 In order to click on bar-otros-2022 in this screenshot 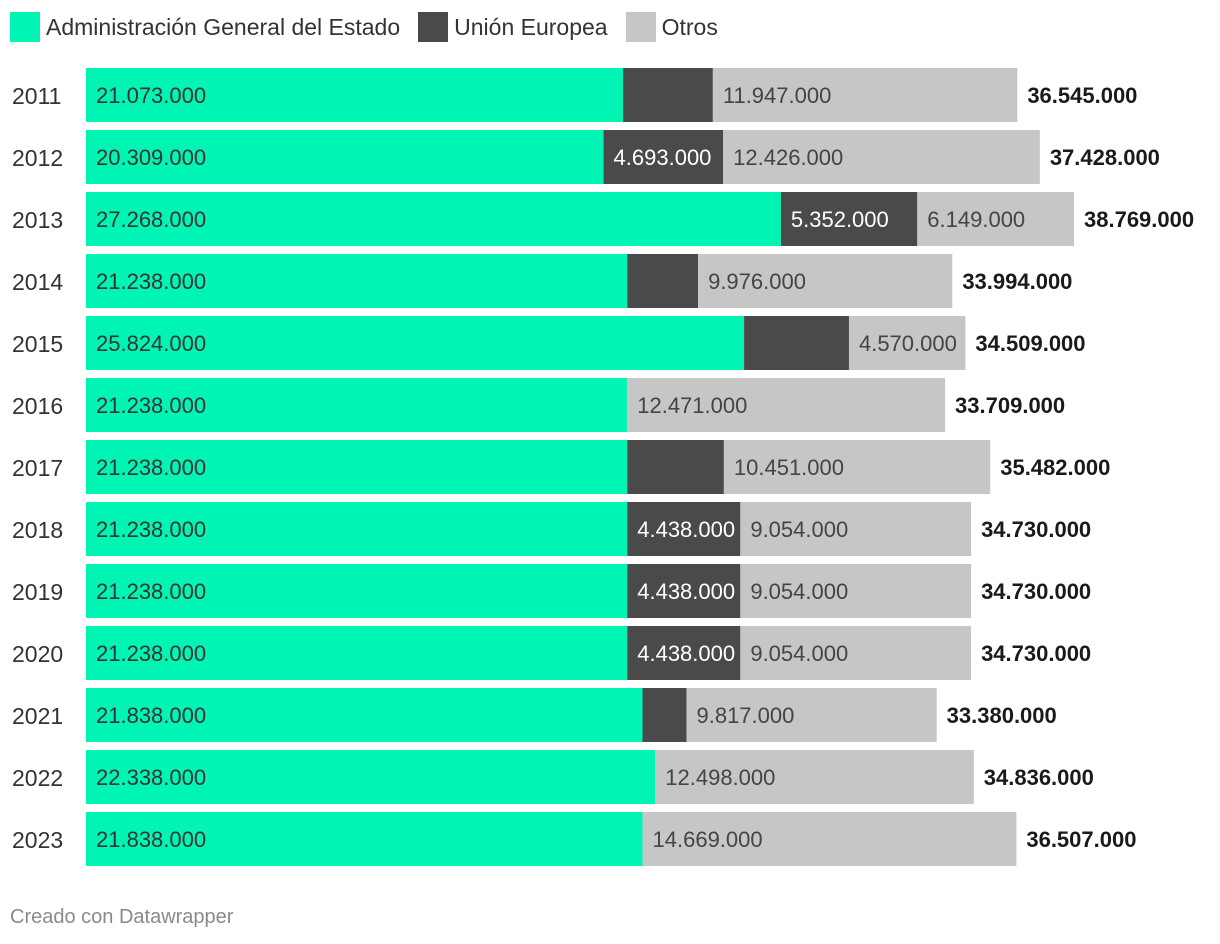, I will do `click(814, 777)`.